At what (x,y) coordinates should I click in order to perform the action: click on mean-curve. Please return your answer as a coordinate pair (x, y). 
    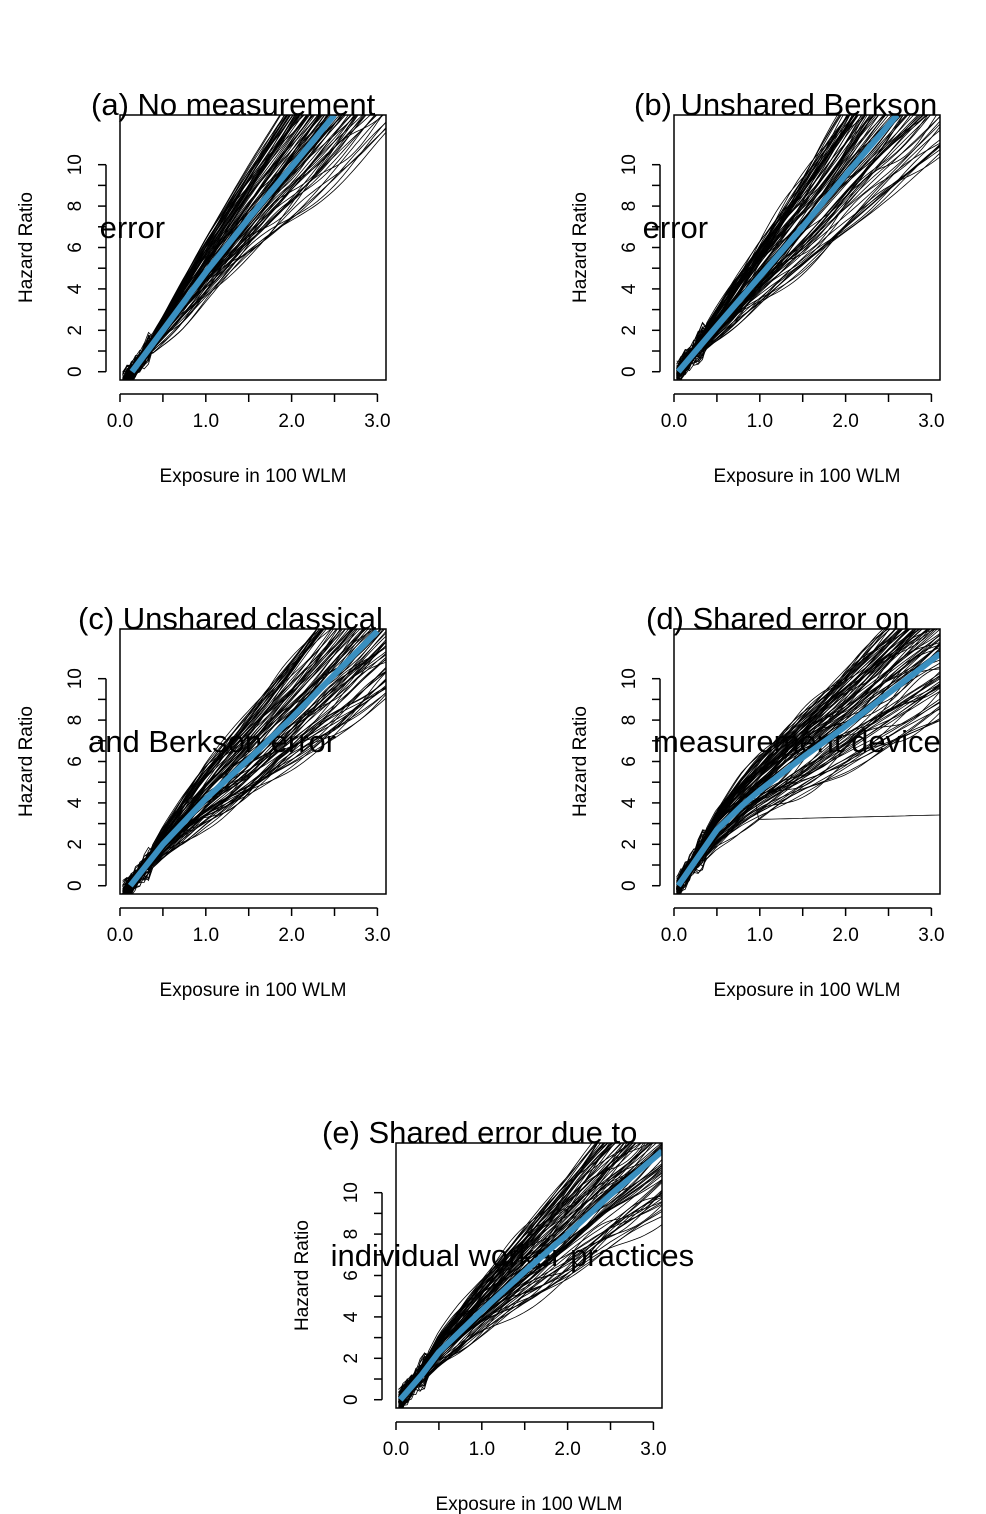
    Looking at the image, I should click on (788, 244).